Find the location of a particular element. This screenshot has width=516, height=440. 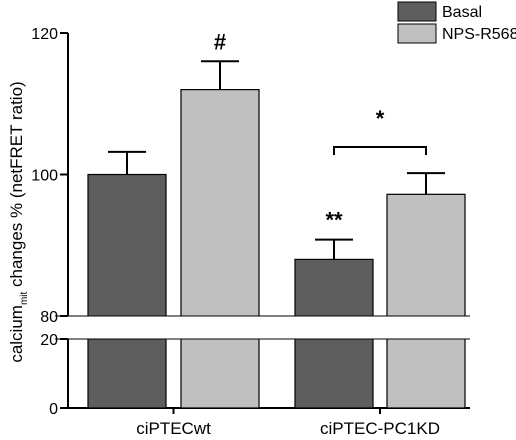

y-axis-label: calciummit changes % (netFRET ratio) is located at coordinates (18, 221).